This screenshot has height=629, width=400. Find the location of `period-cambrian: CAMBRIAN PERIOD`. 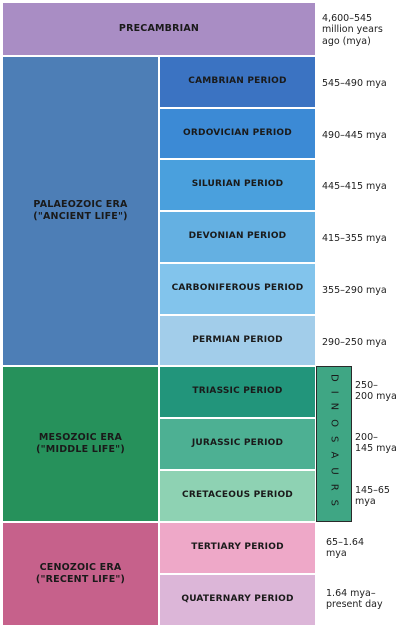

period-cambrian: CAMBRIAN PERIOD is located at coordinates (237, 82).